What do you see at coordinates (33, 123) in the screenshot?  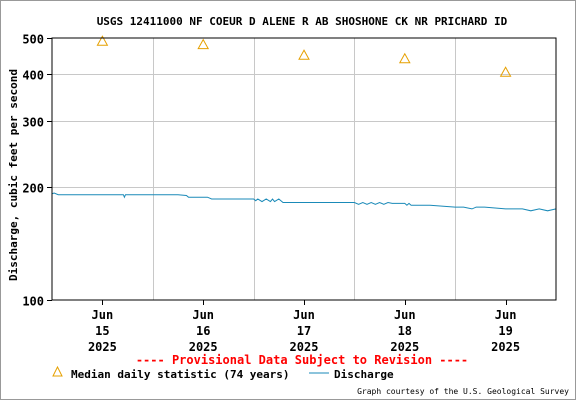 I see `y-tick-label: 300` at bounding box center [33, 123].